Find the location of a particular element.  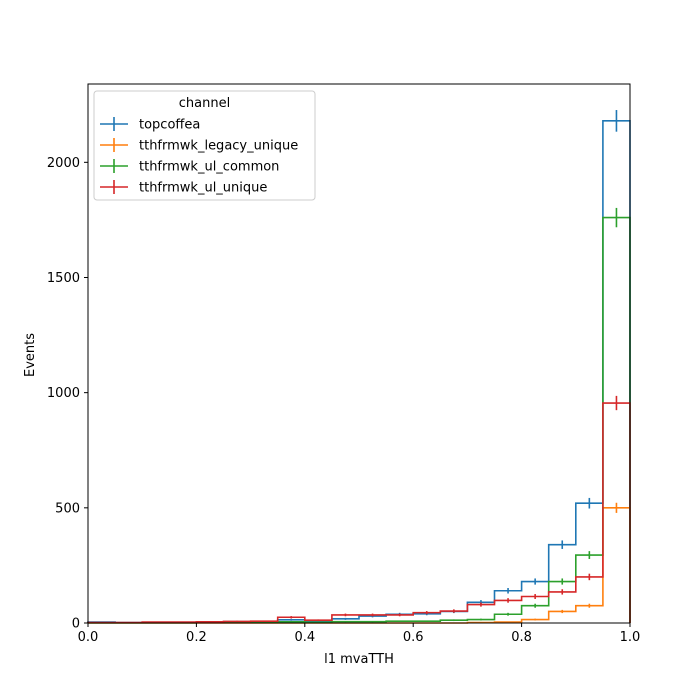

y-tick-label: 2000 is located at coordinates (63, 163).